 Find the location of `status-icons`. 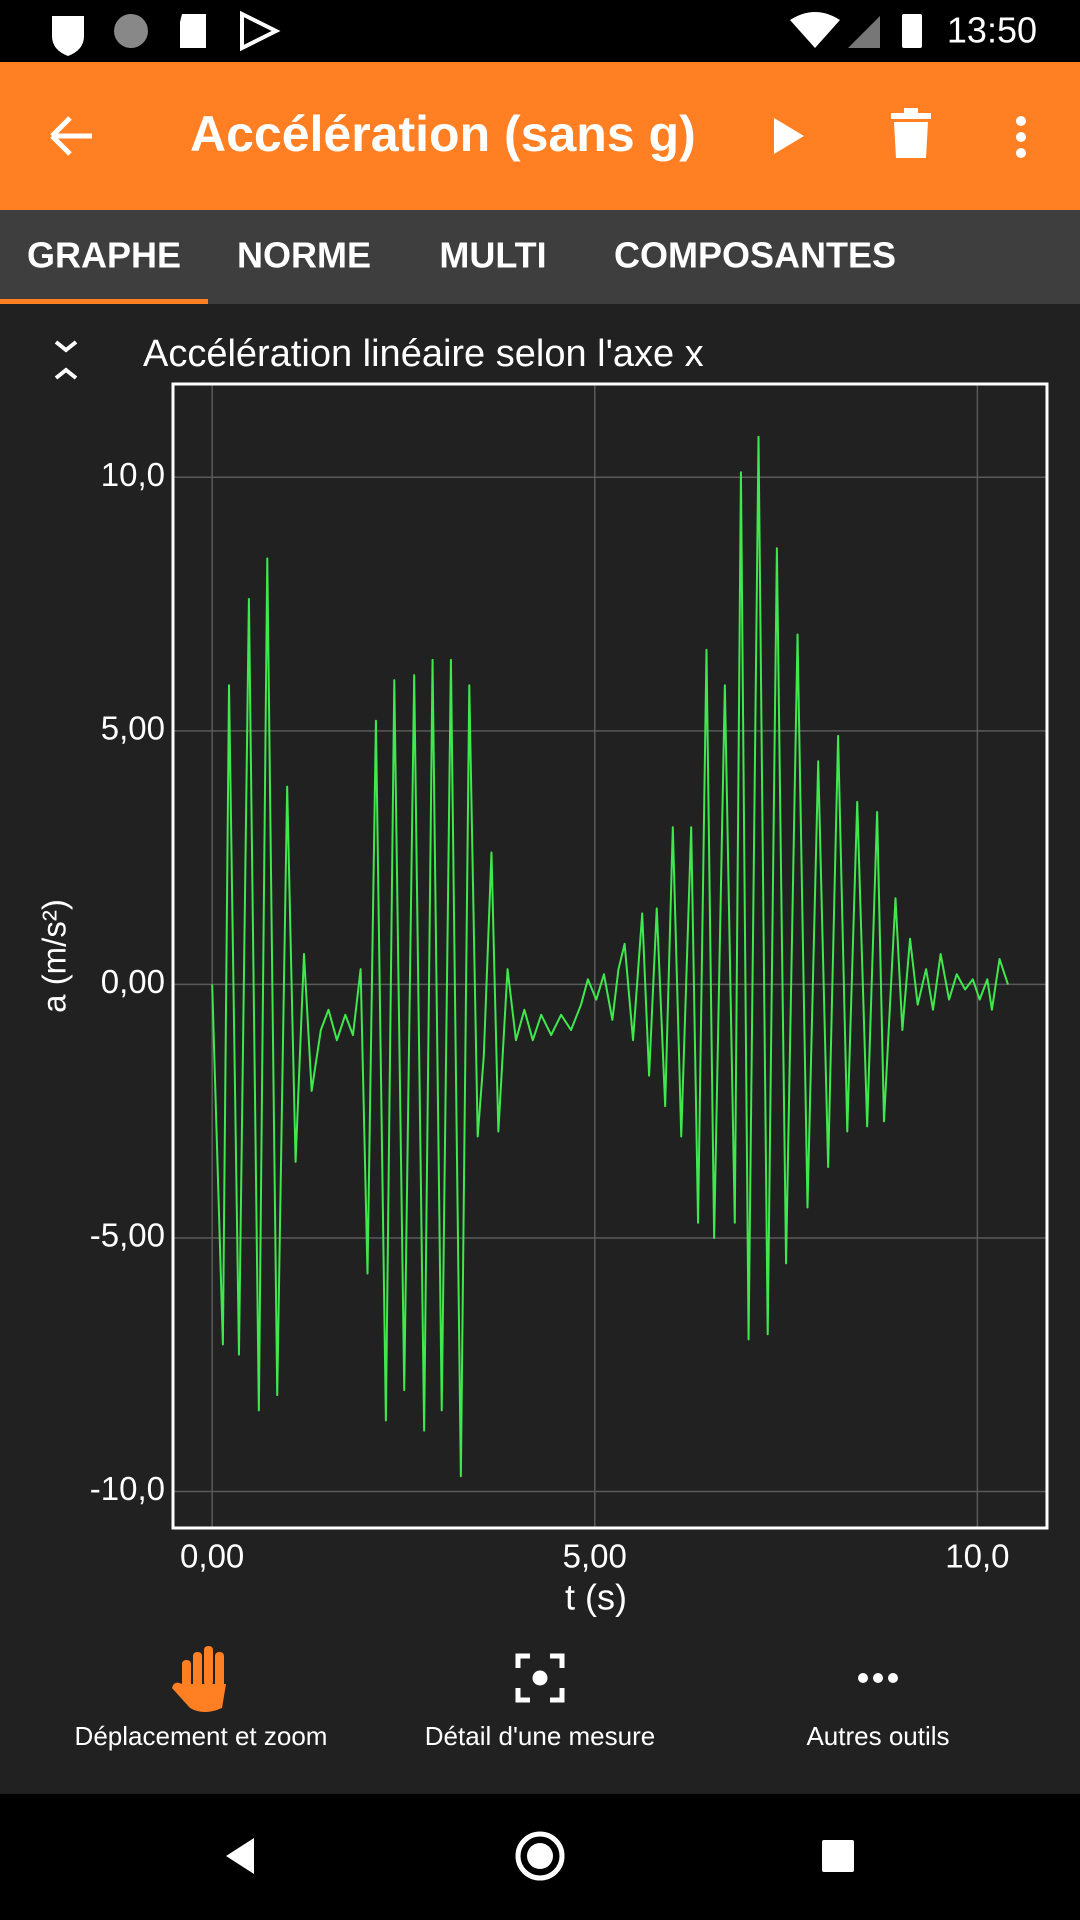

status-icons is located at coordinates (487, 33).